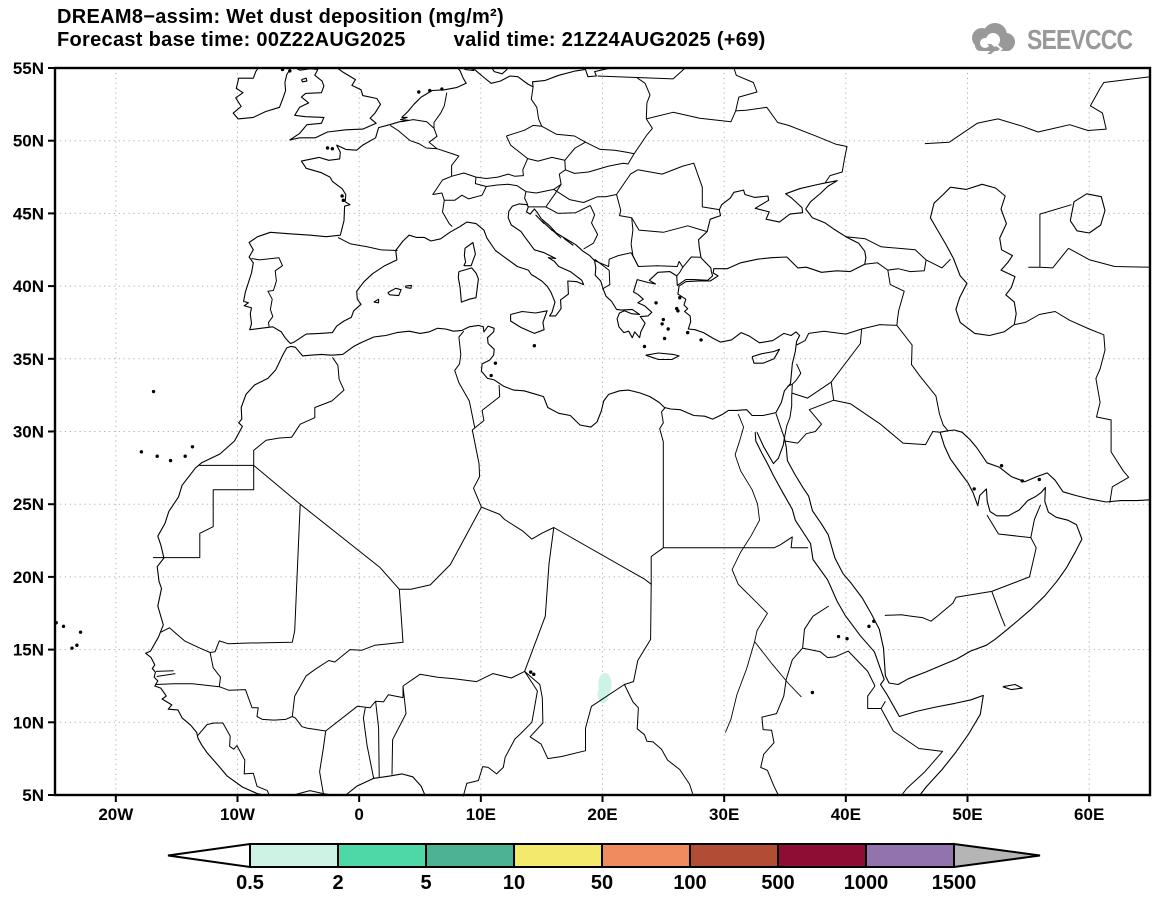 The width and height of the screenshot is (1165, 907). Describe the element at coordinates (28, 504) in the screenshot. I see `lat-tick-label: 25N` at that location.